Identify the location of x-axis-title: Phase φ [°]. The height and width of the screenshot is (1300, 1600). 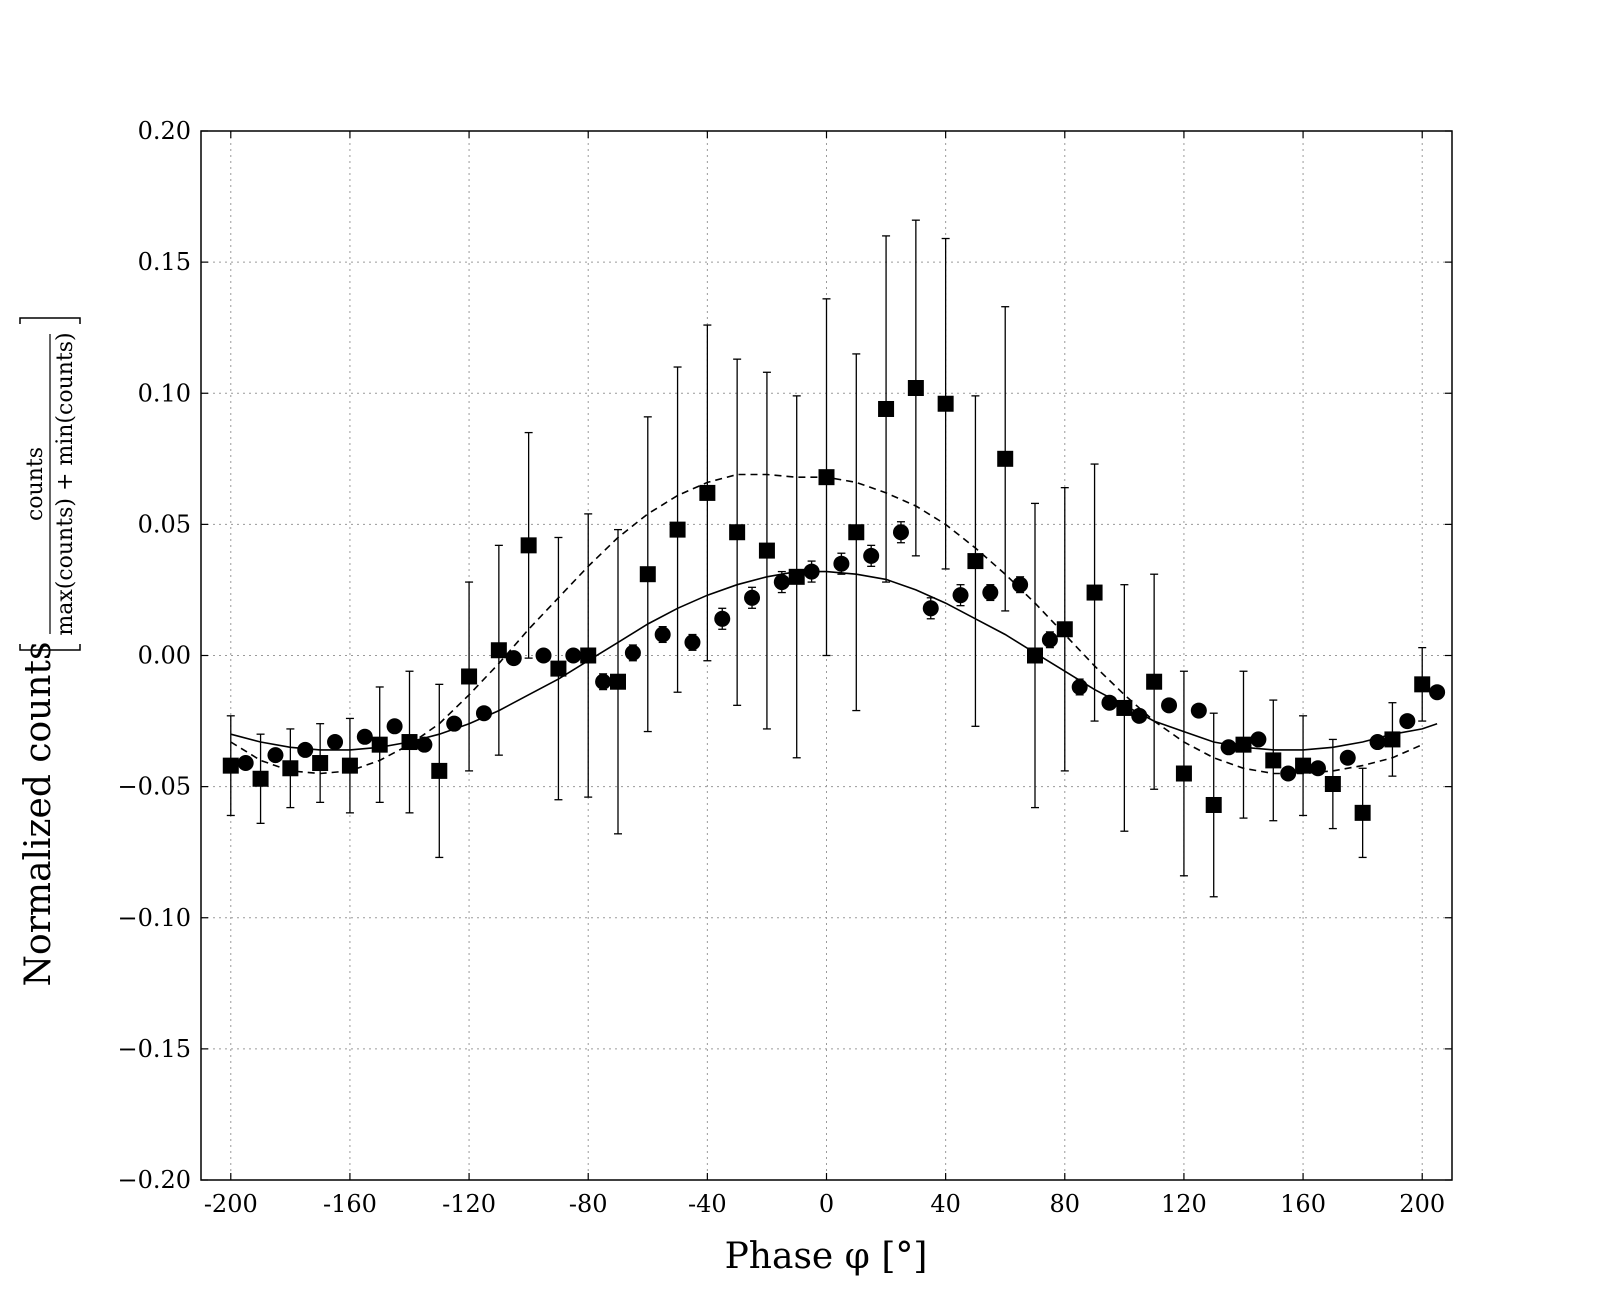
(826, 1256).